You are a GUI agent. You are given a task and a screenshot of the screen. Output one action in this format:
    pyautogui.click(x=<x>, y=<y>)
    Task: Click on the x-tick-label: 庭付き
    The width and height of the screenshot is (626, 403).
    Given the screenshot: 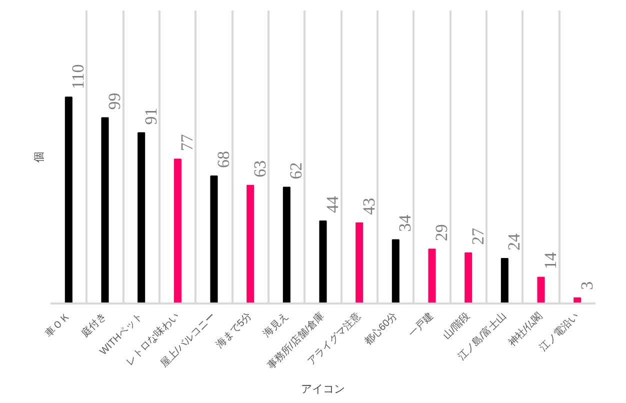 What is the action you would take?
    pyautogui.click(x=94, y=325)
    